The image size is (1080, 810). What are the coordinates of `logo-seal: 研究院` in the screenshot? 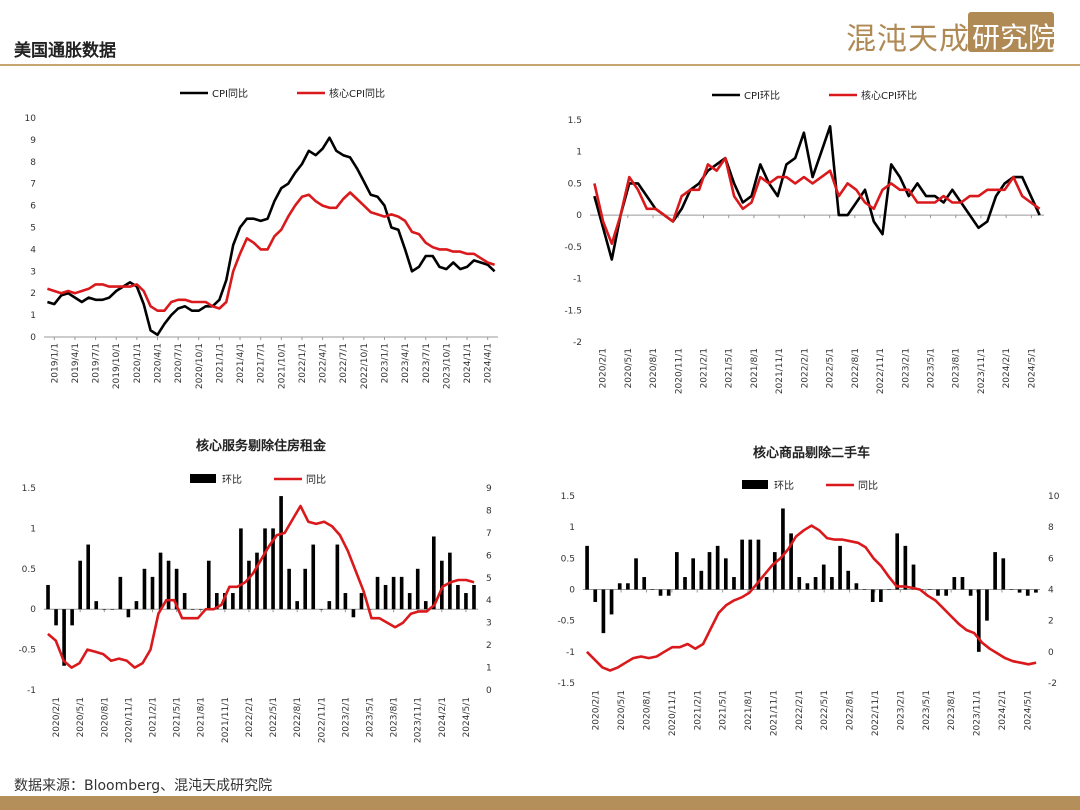 It's located at (1012, 33).